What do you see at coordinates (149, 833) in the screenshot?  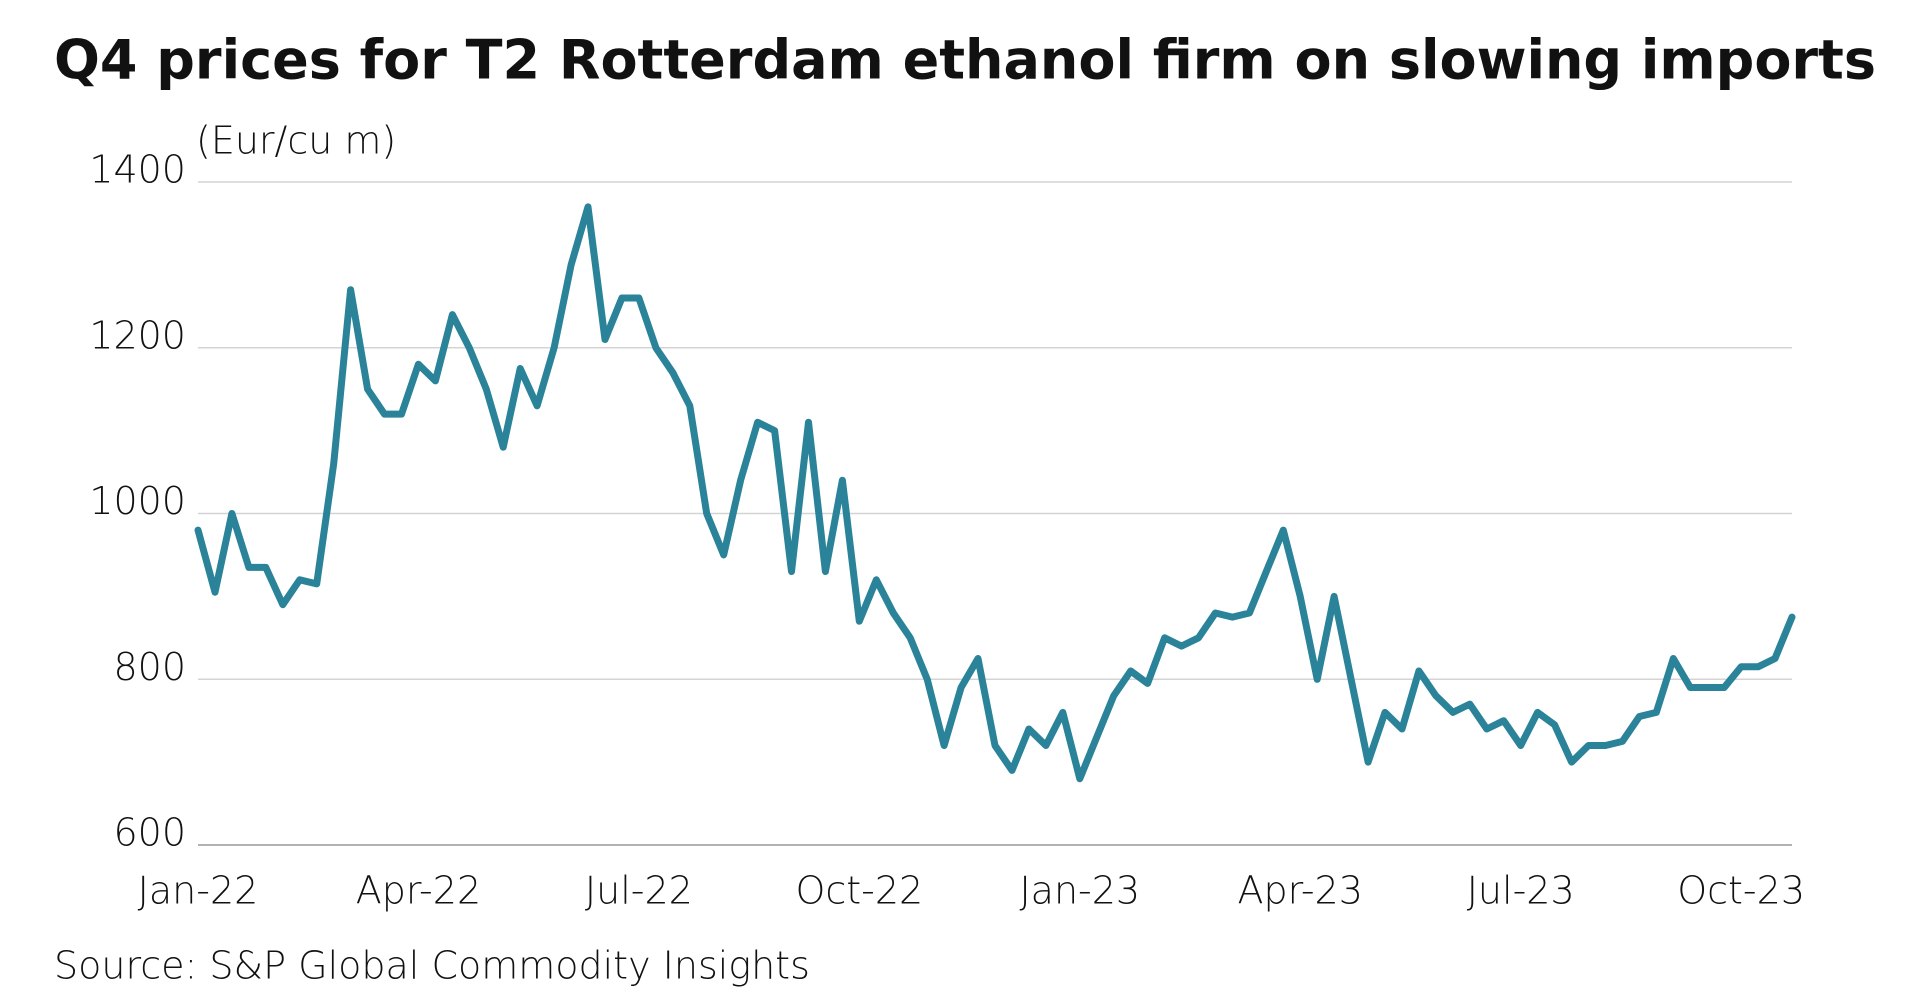 I see `y-tick-label: 600` at bounding box center [149, 833].